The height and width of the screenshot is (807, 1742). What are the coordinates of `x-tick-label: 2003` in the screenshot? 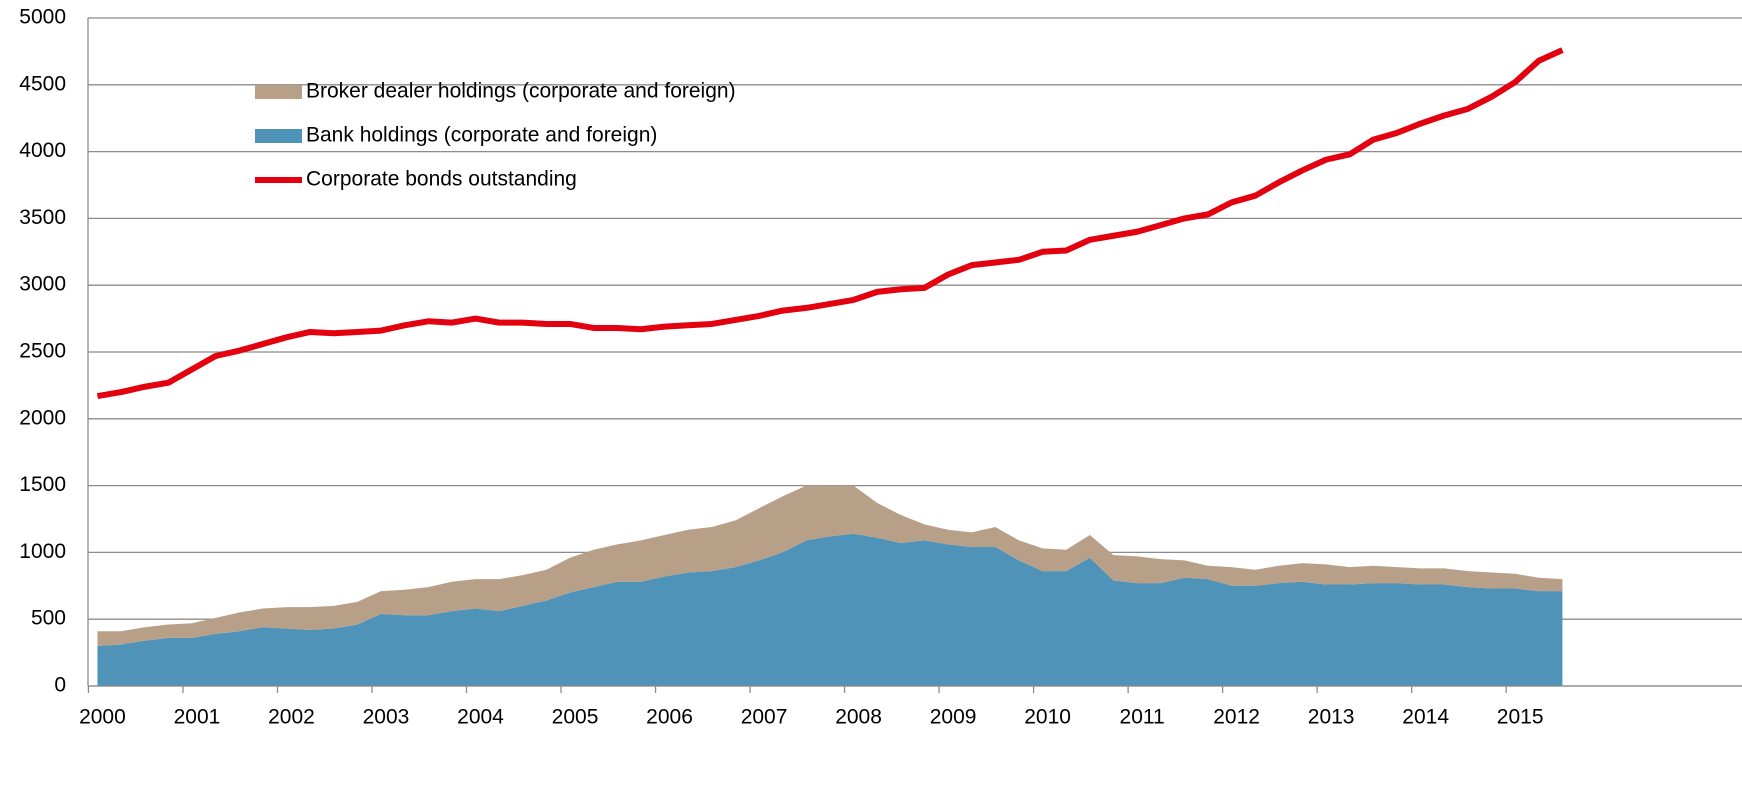 It's located at (386, 717).